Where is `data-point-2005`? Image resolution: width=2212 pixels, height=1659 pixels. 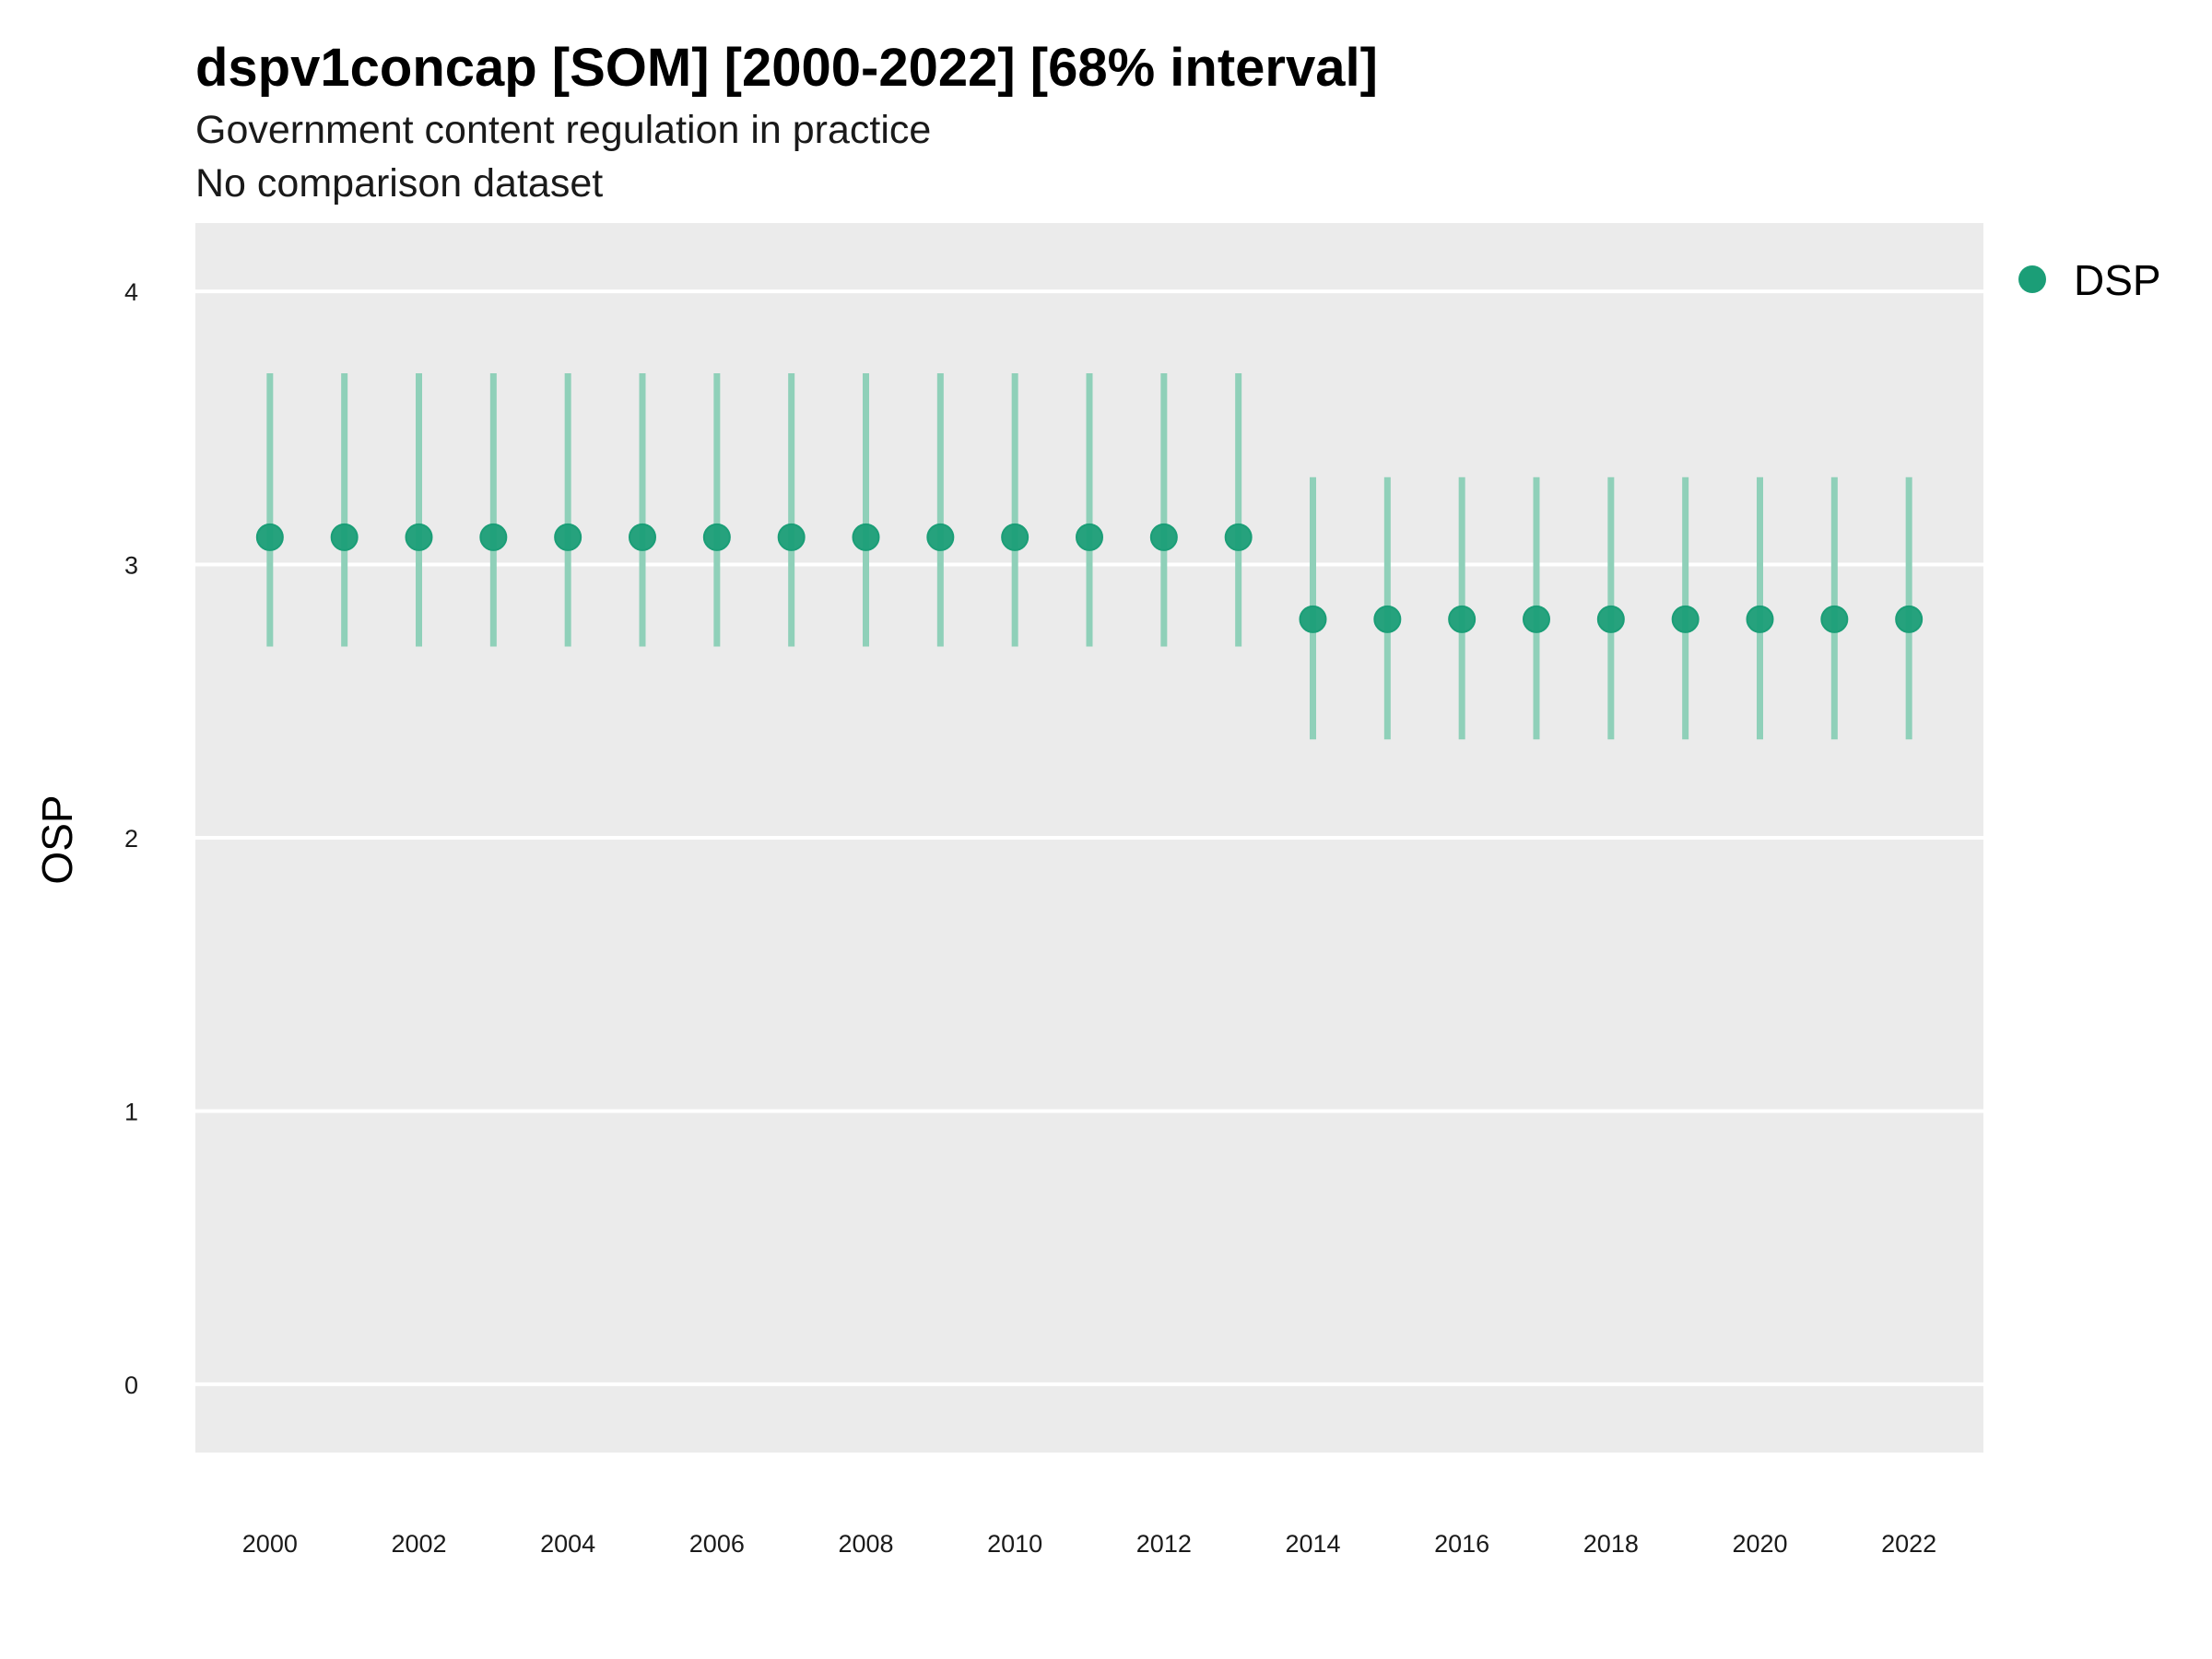
data-point-2005 is located at coordinates (642, 537).